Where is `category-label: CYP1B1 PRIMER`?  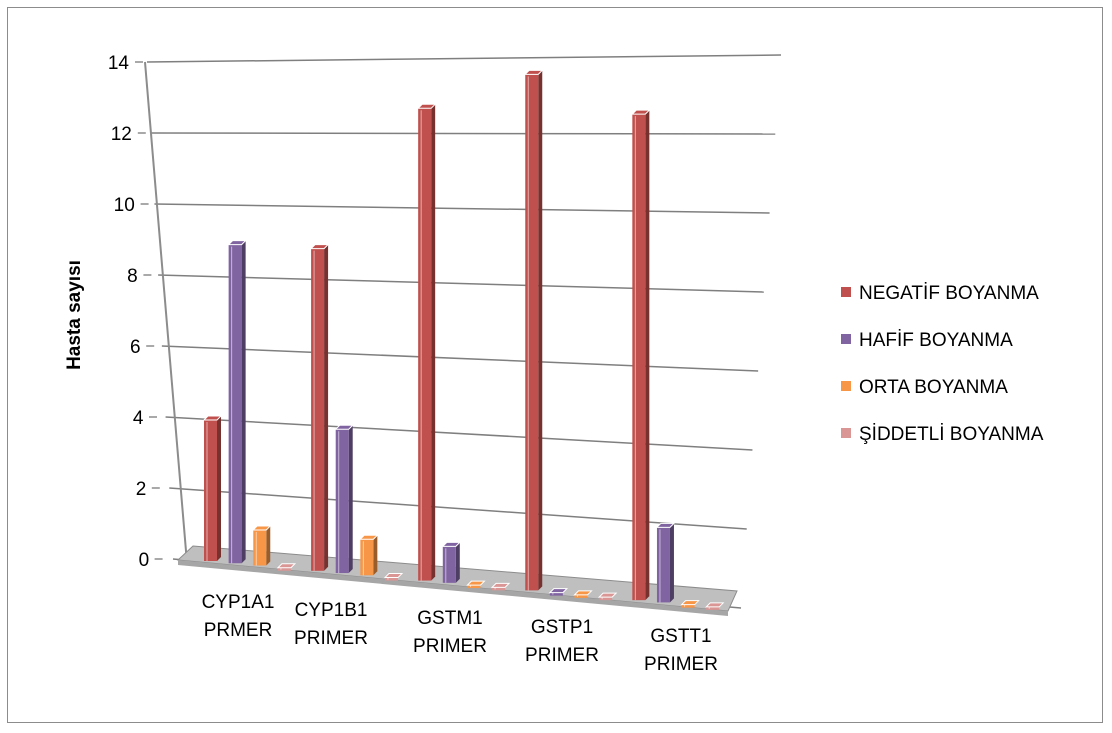 category-label: CYP1B1 PRIMER is located at coordinates (331, 624).